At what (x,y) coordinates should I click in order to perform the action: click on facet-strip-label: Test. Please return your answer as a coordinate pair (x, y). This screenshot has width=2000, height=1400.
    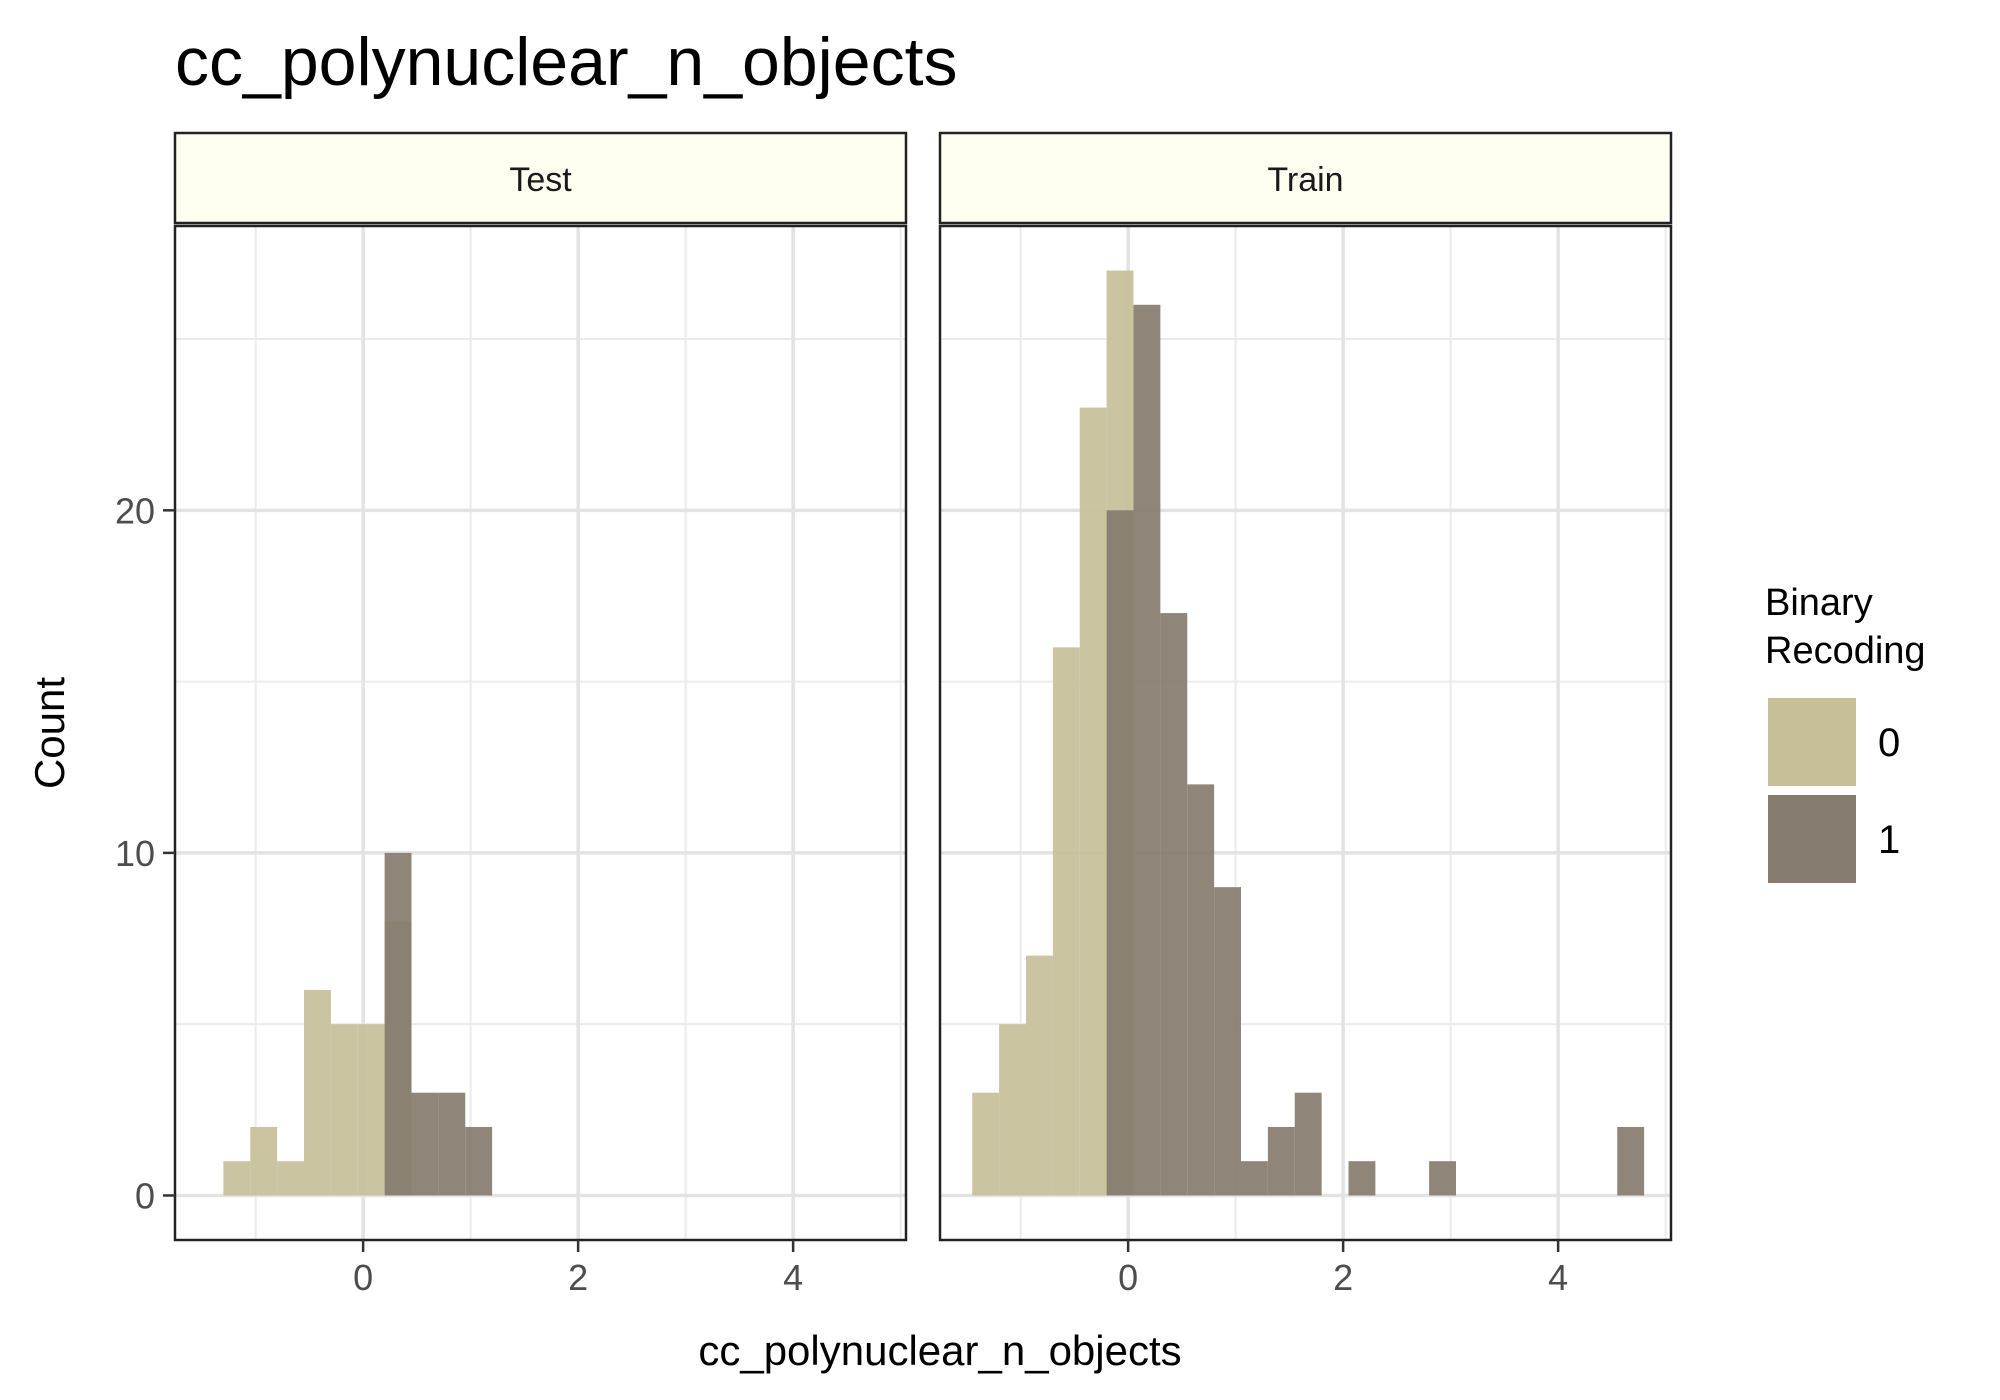
    Looking at the image, I should click on (540, 180).